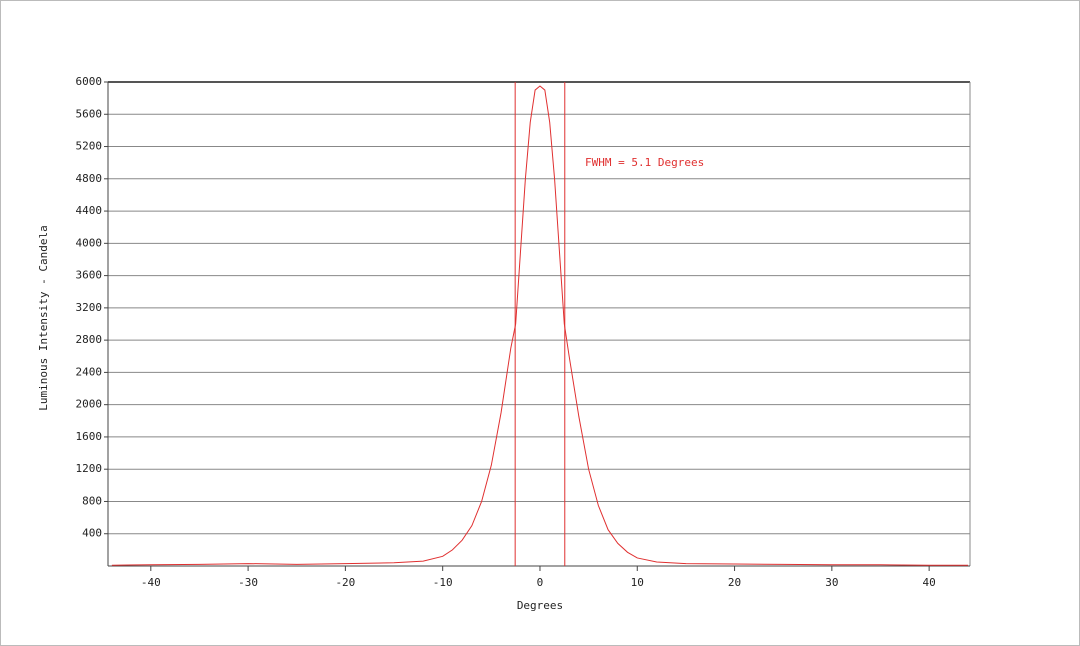 The image size is (1080, 646). I want to click on y-tick-label: 4000, so click(89, 242).